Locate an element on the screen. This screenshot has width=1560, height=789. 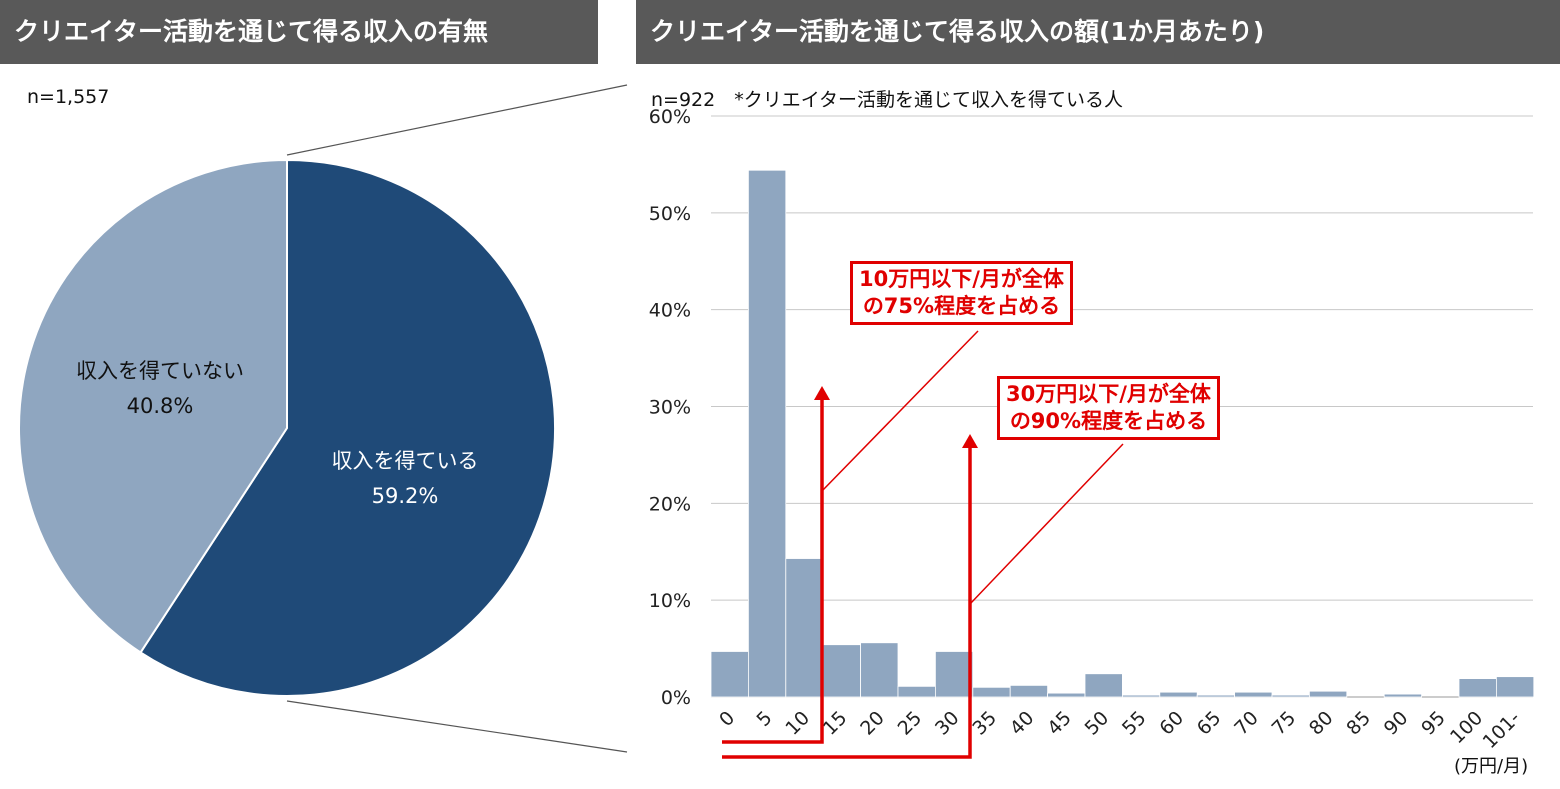
pie-slice is located at coordinates (153, 406).